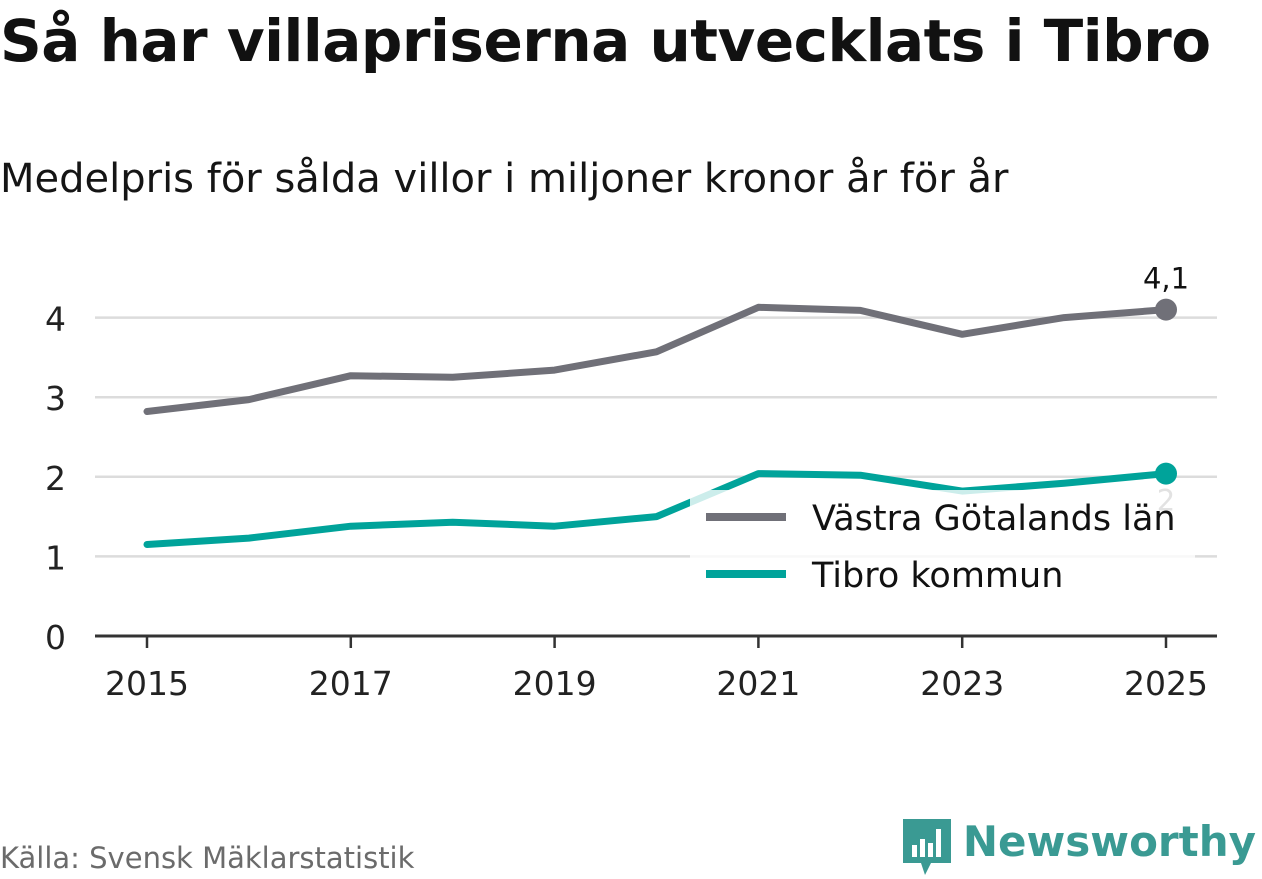 Image resolution: width=1262 pixels, height=879 pixels. Describe the element at coordinates (1166, 390) in the screenshot. I see `end-labels: 4,12` at that location.